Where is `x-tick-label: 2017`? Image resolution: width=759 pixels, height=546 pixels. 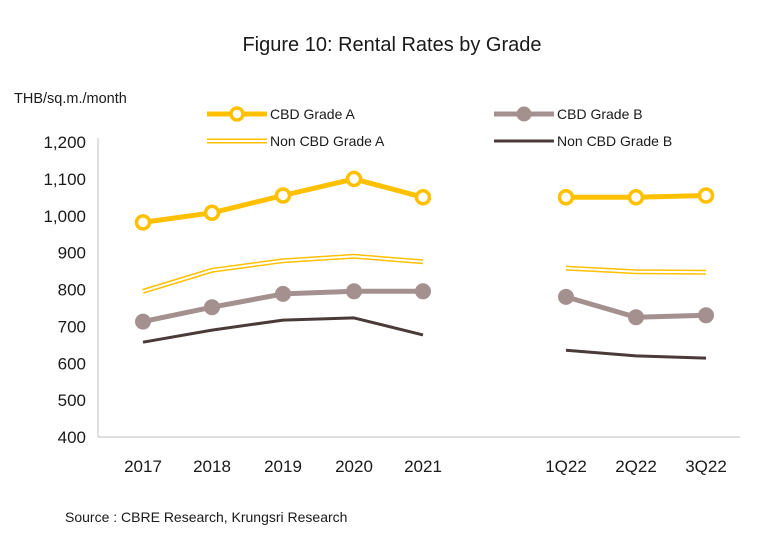 x-tick-label: 2017 is located at coordinates (143, 466).